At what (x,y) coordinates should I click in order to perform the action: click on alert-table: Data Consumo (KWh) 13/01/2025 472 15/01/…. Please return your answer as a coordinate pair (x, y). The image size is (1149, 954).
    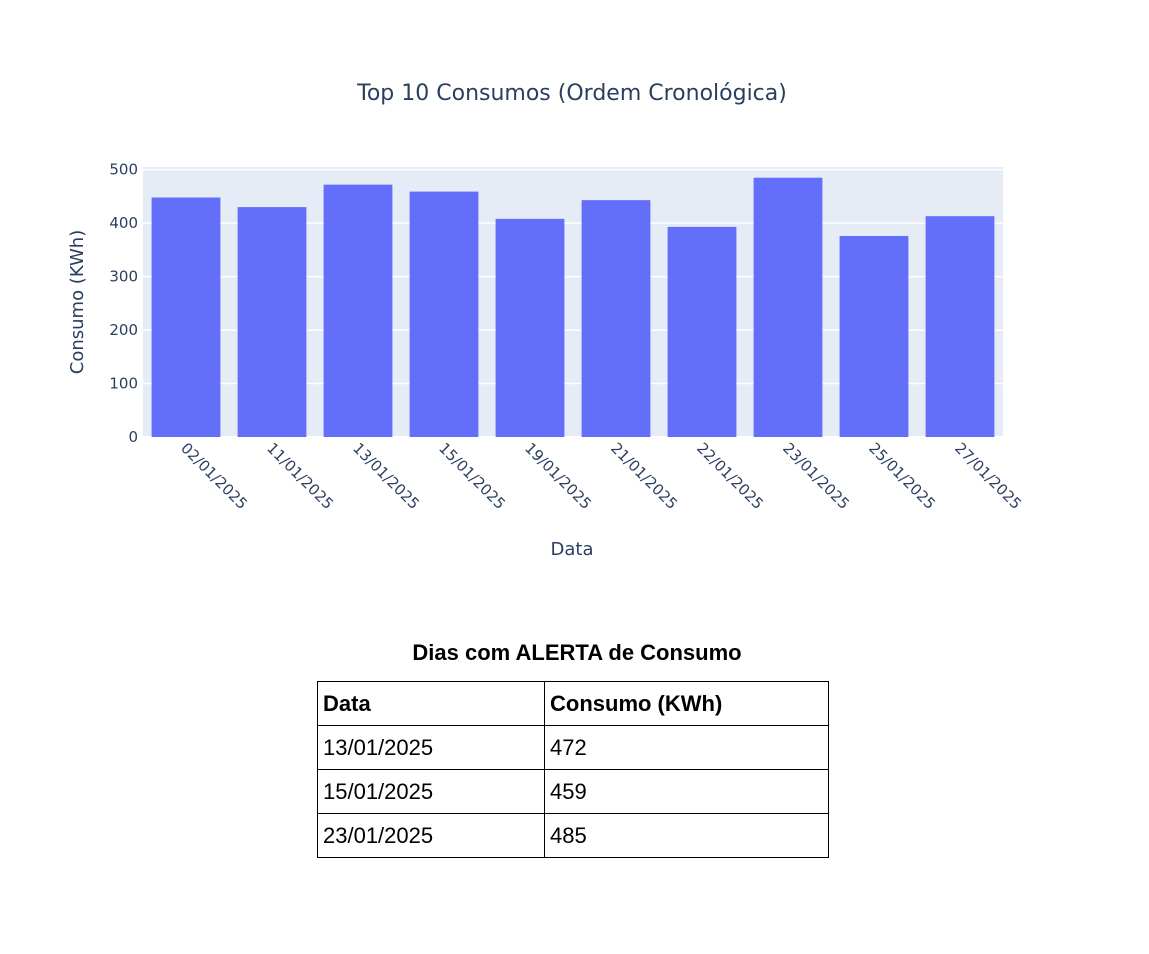
    Looking at the image, I should click on (573, 769).